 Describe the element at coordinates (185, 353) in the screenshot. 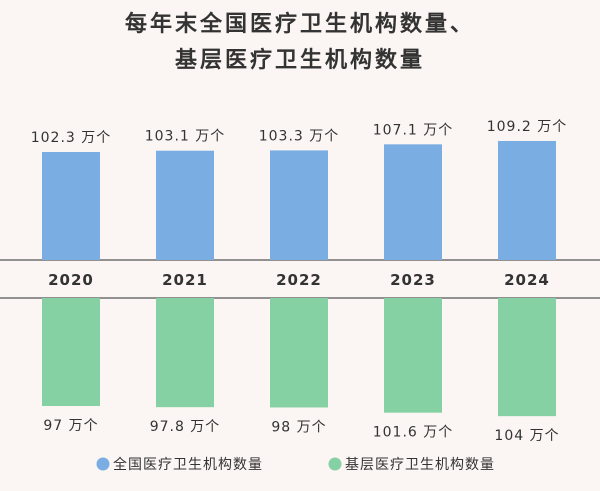

I see `bar-grassroots-2021` at that location.